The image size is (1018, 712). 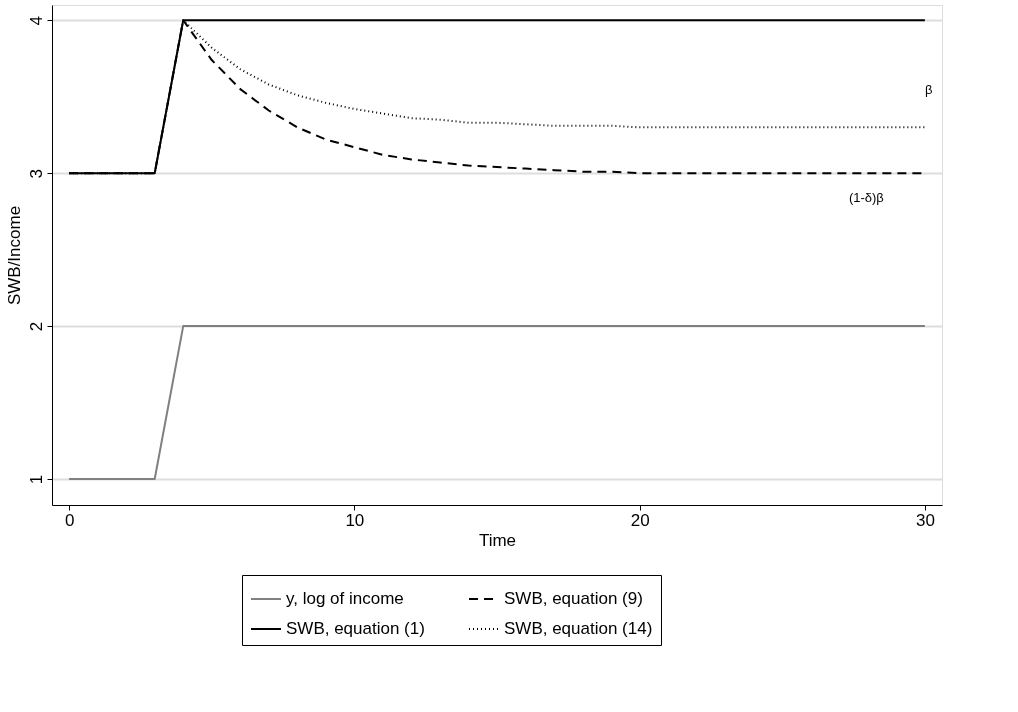 I want to click on annotation: (1-δ)β, so click(x=866, y=197).